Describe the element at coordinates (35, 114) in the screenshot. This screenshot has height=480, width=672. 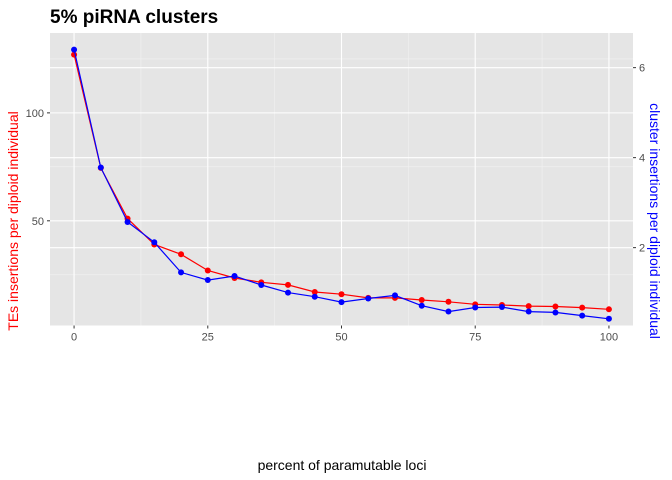
I see `y-left-tick-label: 100` at that location.